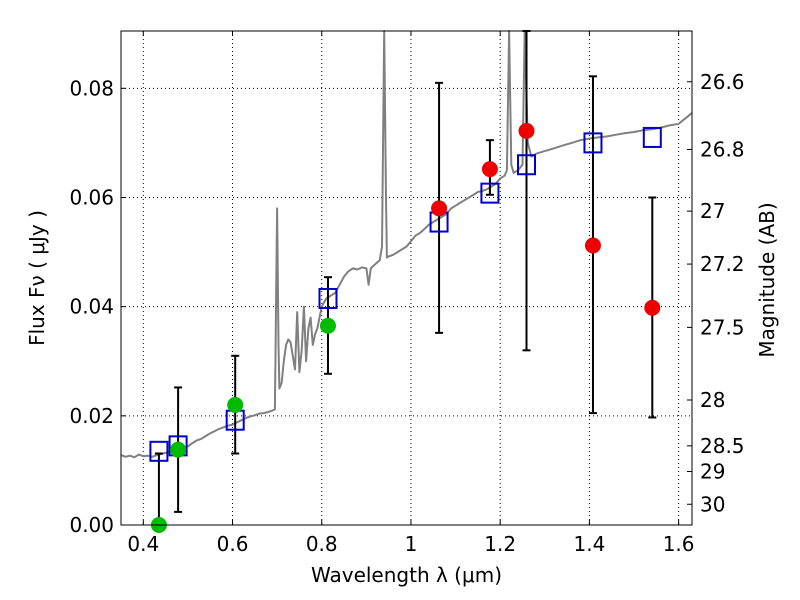 The height and width of the screenshot is (600, 800). What do you see at coordinates (712, 472) in the screenshot?
I see `magnitude-tick-label: 29` at bounding box center [712, 472].